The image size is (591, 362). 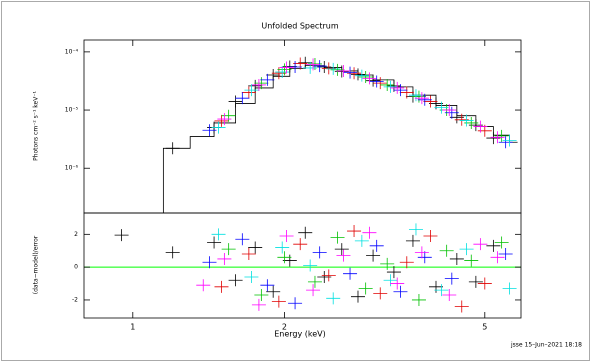 I want to click on y-tick-label: -2, so click(x=75, y=299).